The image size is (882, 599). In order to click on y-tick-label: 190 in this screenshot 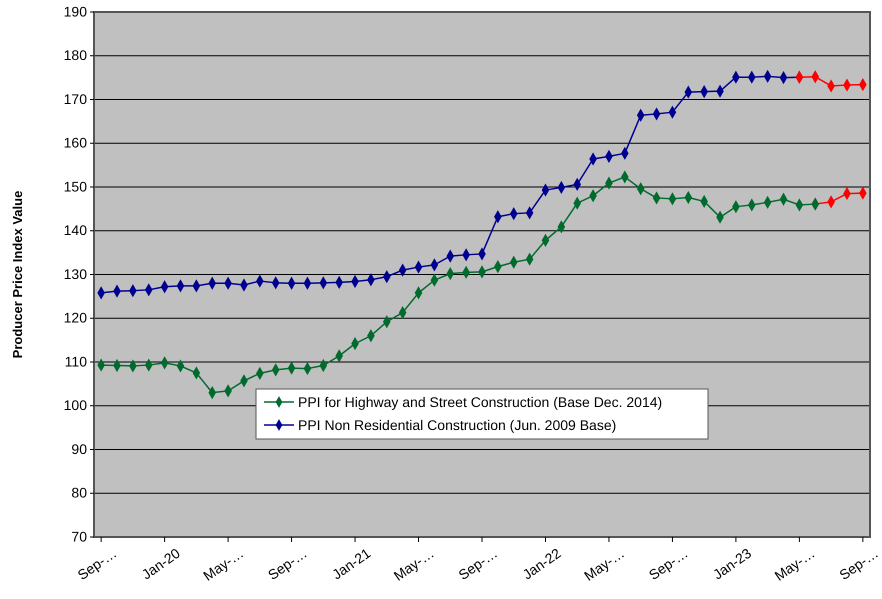, I will do `click(76, 11)`.